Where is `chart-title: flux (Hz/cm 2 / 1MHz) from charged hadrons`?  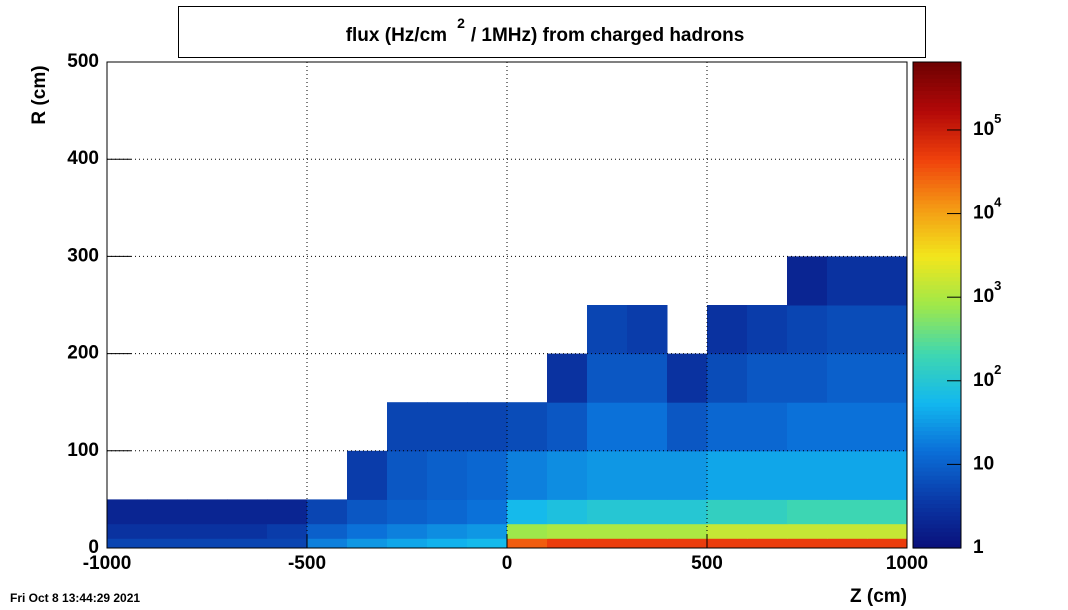 chart-title: flux (Hz/cm 2 / 1MHz) from charged hadrons is located at coordinates (545, 30).